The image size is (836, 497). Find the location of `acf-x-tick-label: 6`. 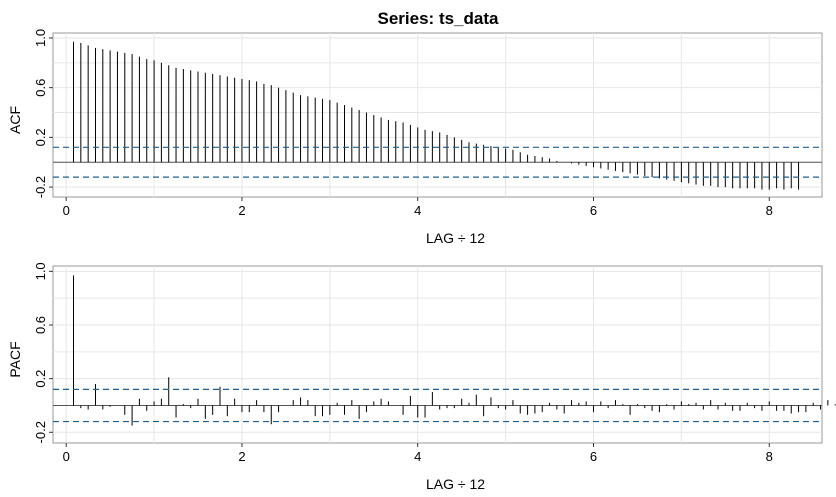

acf-x-tick-label: 6 is located at coordinates (593, 210).